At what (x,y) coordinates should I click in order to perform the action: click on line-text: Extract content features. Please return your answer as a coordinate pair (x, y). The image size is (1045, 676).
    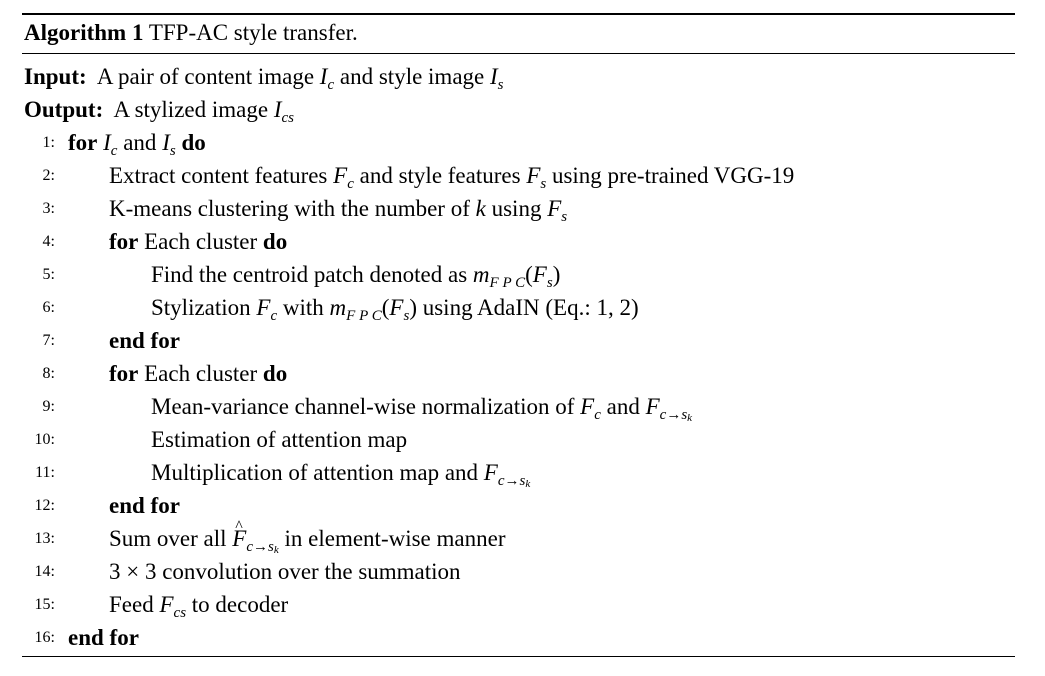
    Looking at the image, I should click on (218, 175).